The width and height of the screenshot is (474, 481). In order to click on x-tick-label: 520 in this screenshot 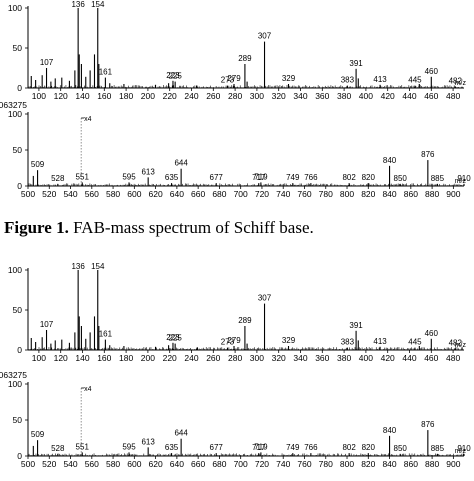, I will do `click(49, 194)`.